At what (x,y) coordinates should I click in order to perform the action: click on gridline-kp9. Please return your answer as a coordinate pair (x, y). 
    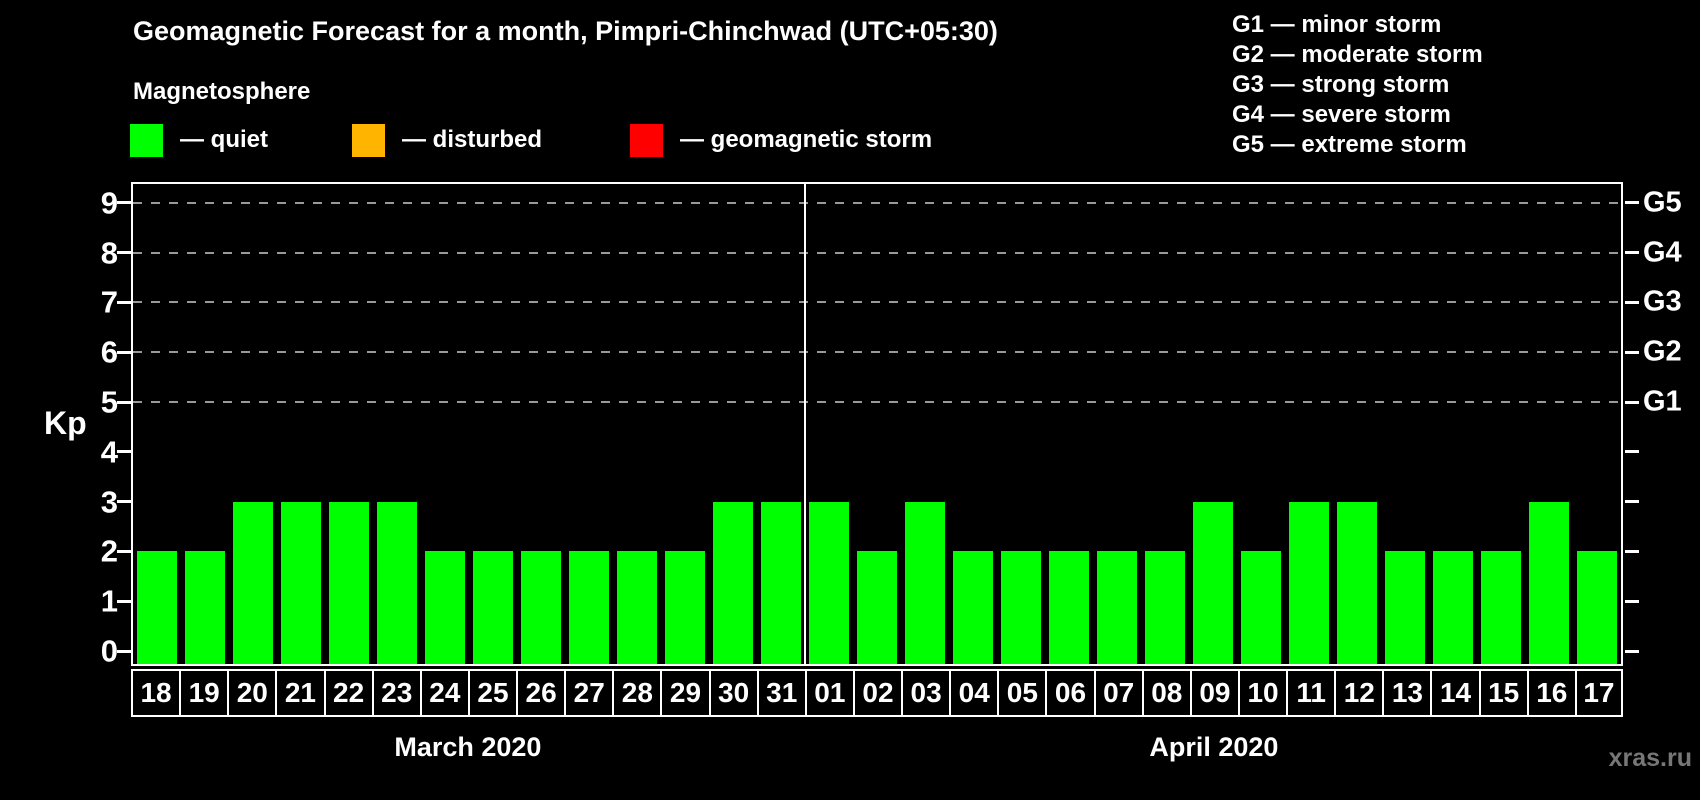
    Looking at the image, I should click on (877, 202).